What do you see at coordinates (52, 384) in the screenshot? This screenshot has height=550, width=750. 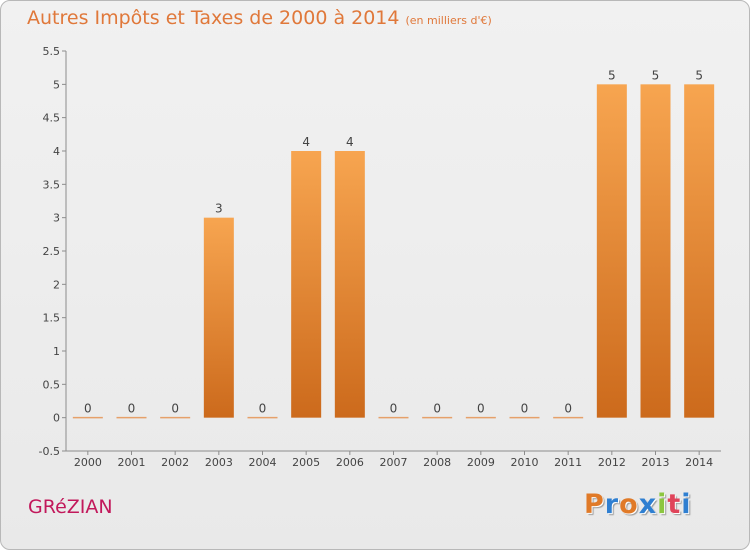 I see `y-tick-label: 0.5` at bounding box center [52, 384].